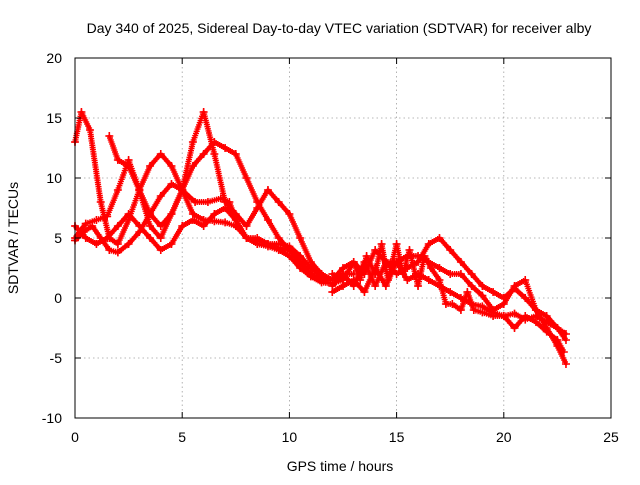 This screenshot has height=485, width=640. I want to click on y-tick-label: 15, so click(54, 118).